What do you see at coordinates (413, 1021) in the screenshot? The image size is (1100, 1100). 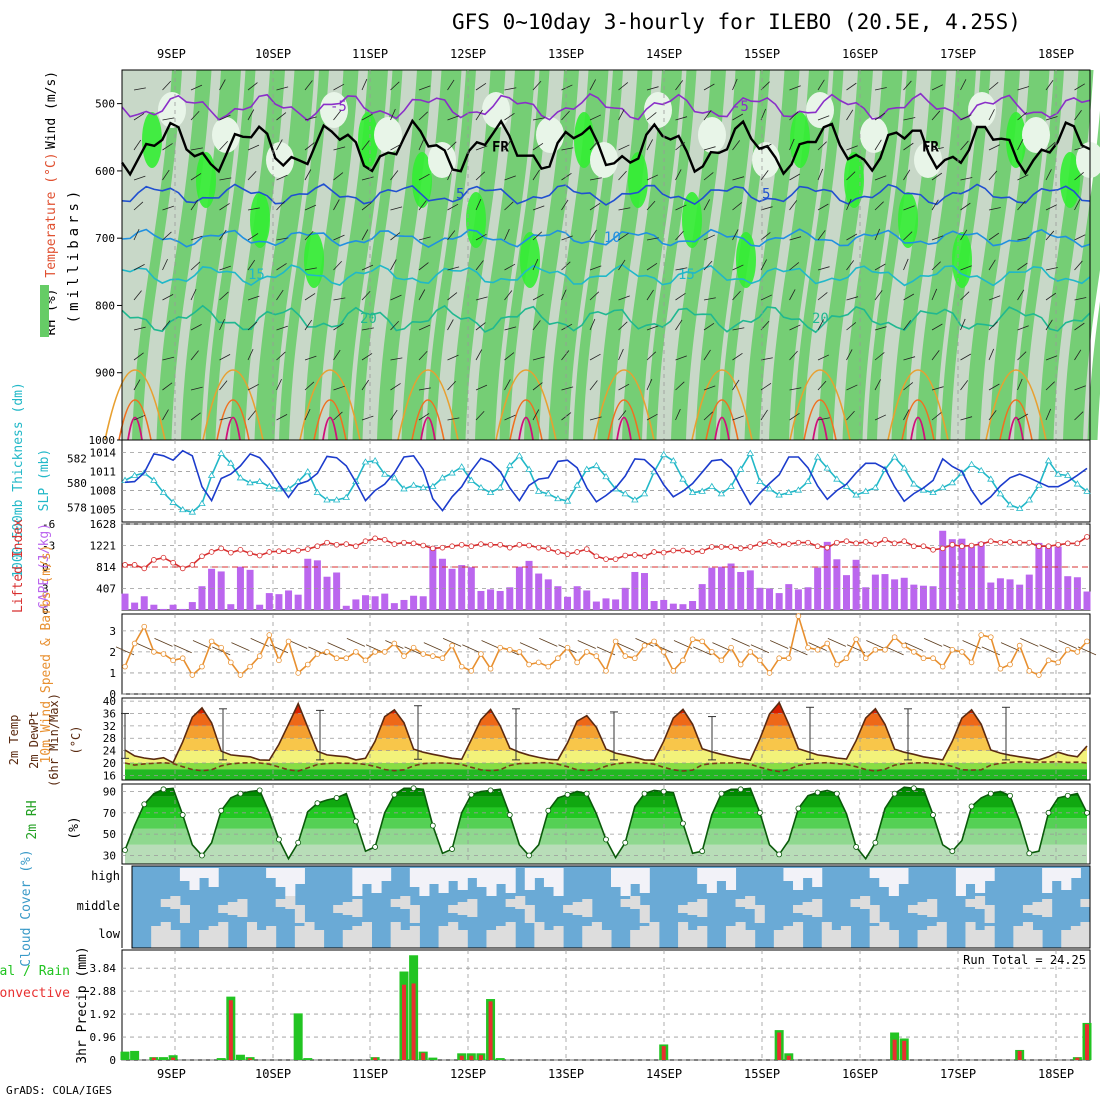 I see `precip-convective-bar` at bounding box center [413, 1021].